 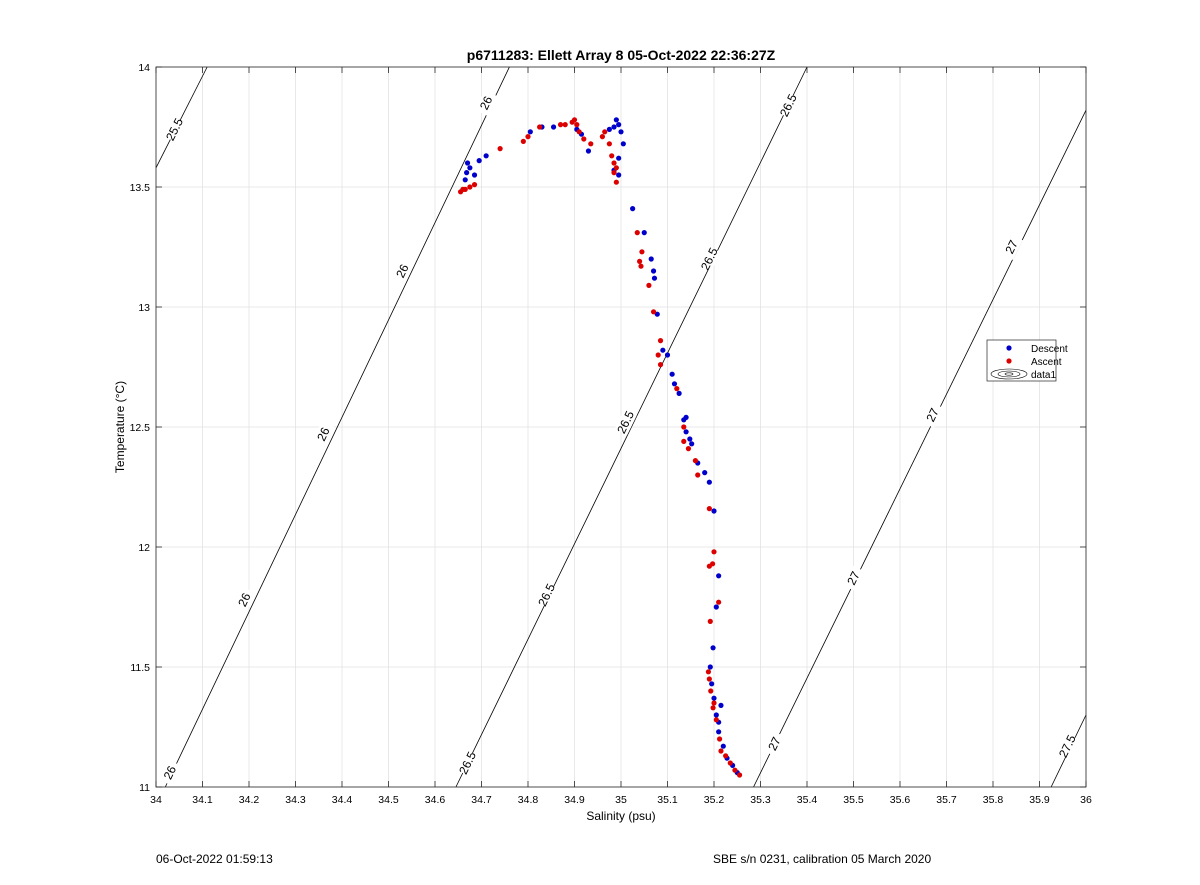 I want to click on x-tick-label: 35.5, so click(x=853, y=800).